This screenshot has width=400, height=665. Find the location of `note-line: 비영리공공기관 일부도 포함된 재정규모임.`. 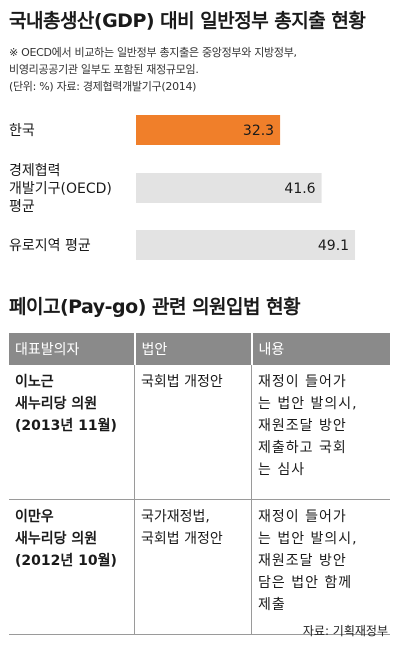

note-line: 비영리공공기관 일부도 포함된 재정규모임. is located at coordinates (104, 69).